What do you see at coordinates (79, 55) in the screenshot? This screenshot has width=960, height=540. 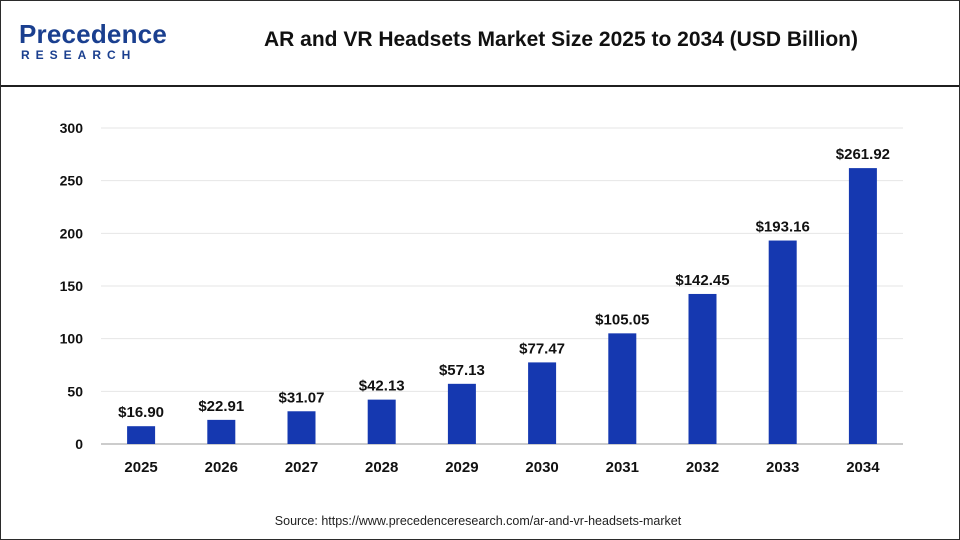 I see `logo-subtitle: RESEARCH` at bounding box center [79, 55].